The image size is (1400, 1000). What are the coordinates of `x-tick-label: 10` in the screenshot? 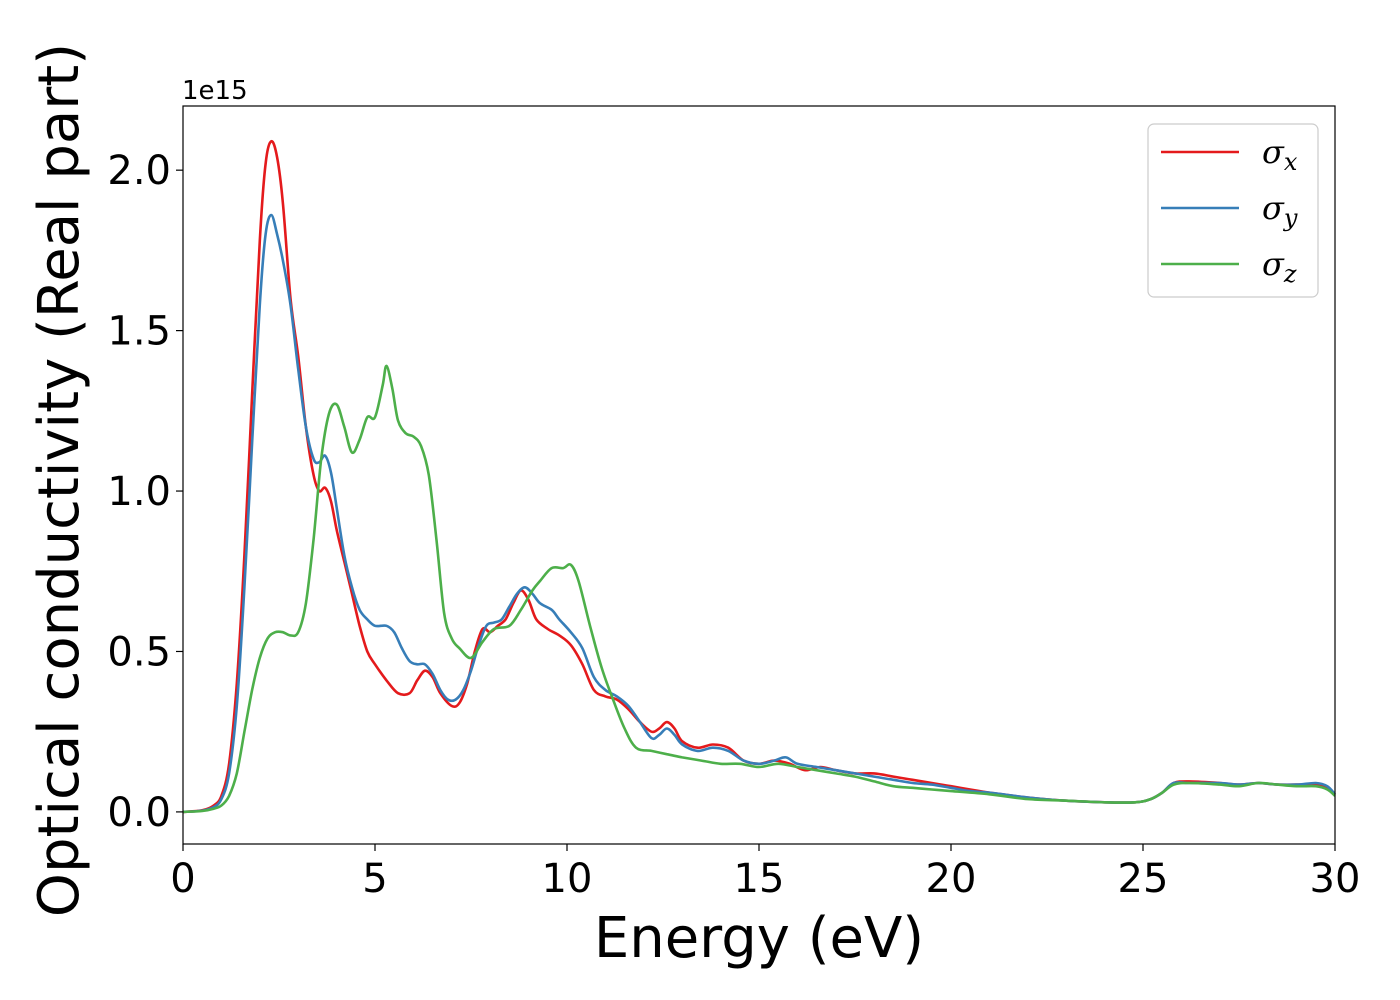 It's located at (567, 879).